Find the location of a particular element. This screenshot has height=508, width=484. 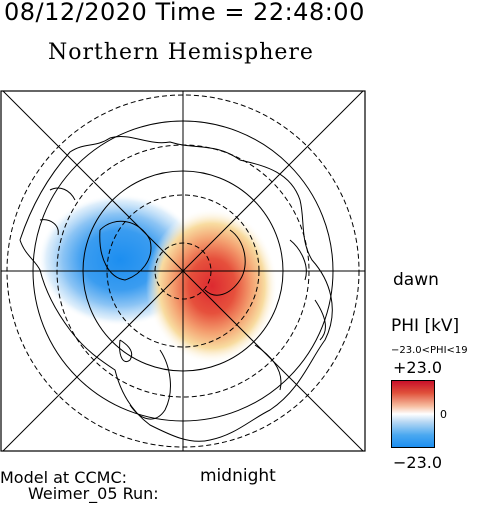

colorbar-range: −23.0<PHI<19 is located at coordinates (429, 350).